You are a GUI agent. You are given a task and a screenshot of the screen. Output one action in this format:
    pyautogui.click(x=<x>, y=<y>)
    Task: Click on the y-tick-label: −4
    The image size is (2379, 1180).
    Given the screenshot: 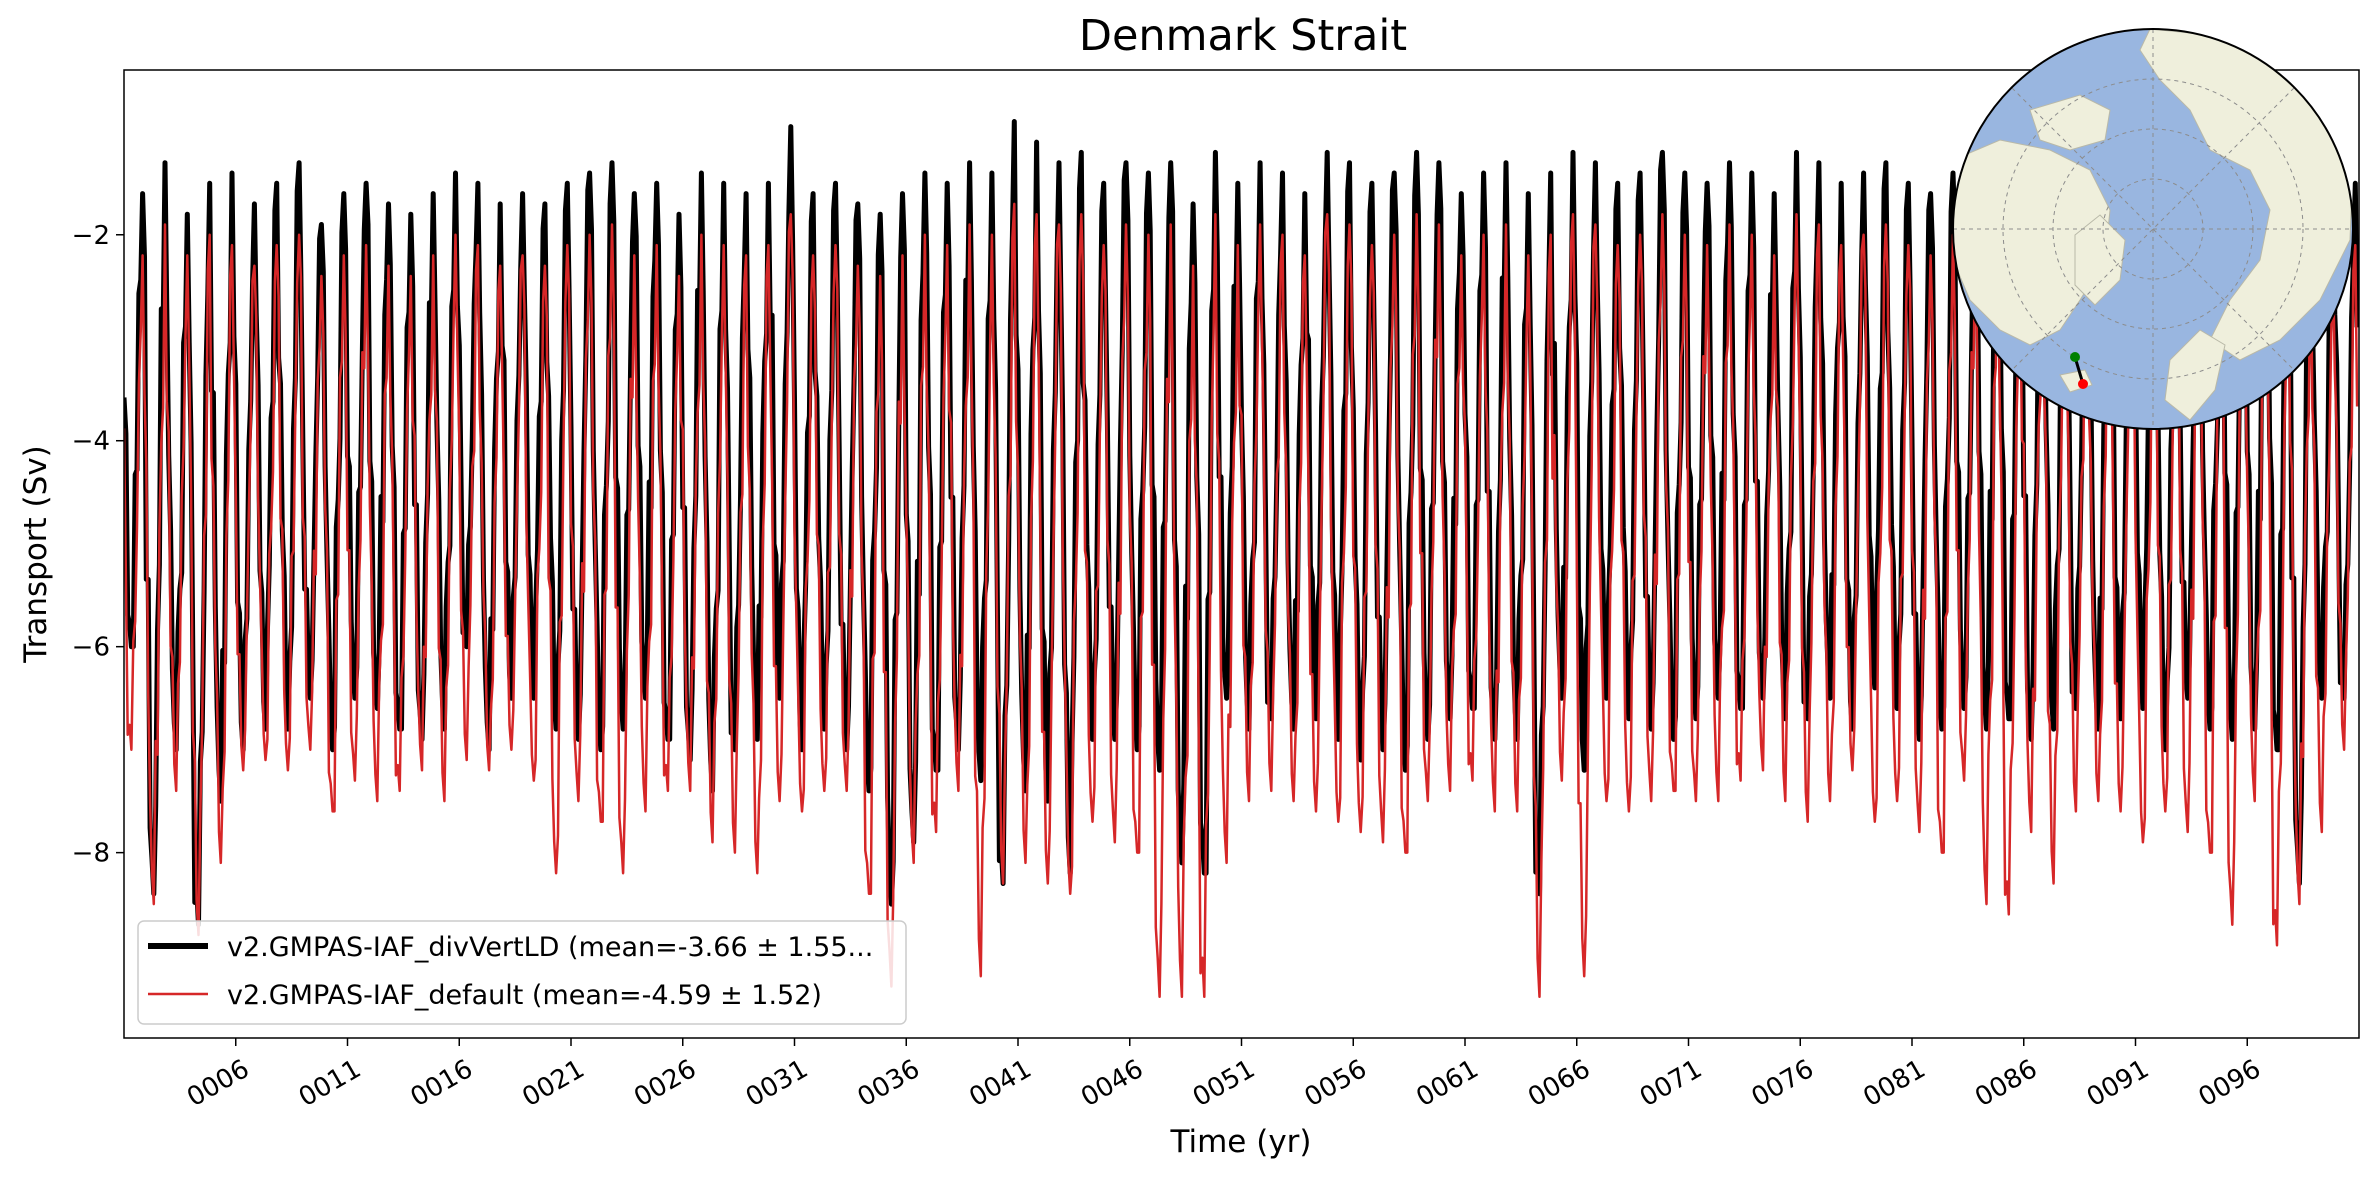 What is the action you would take?
    pyautogui.click(x=91, y=442)
    